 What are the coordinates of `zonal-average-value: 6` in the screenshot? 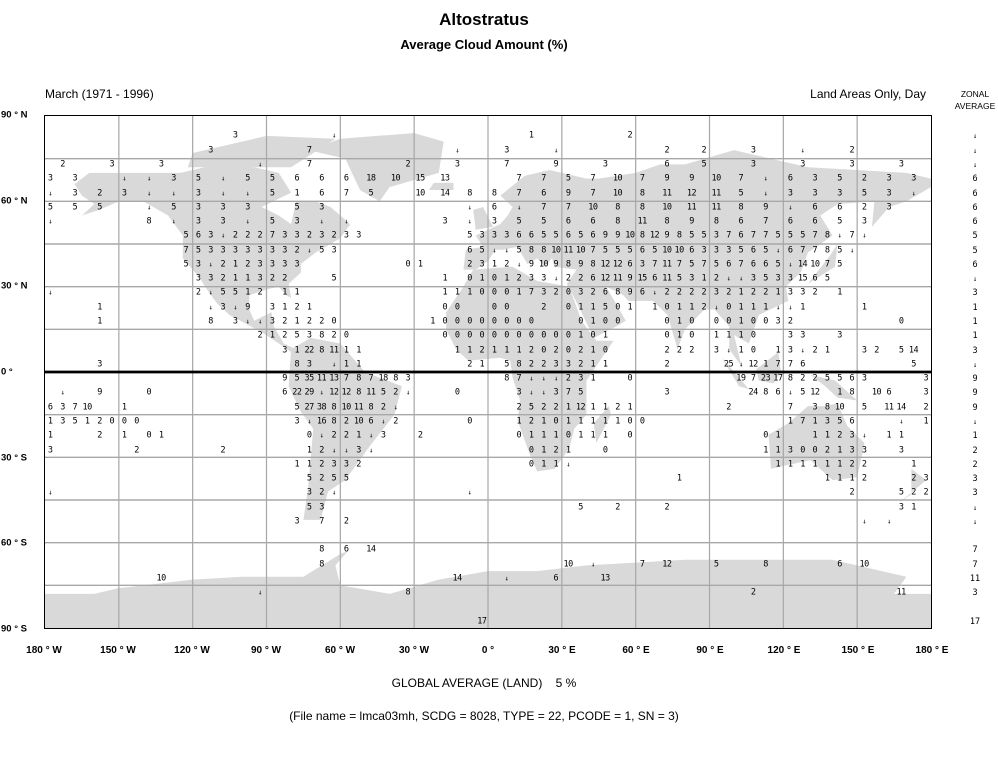 It's located at (975, 193).